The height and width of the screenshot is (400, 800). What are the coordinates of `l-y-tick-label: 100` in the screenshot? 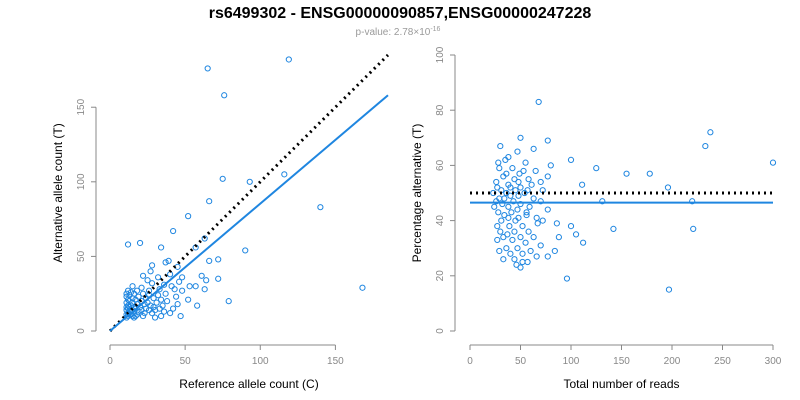 It's located at (81, 181).